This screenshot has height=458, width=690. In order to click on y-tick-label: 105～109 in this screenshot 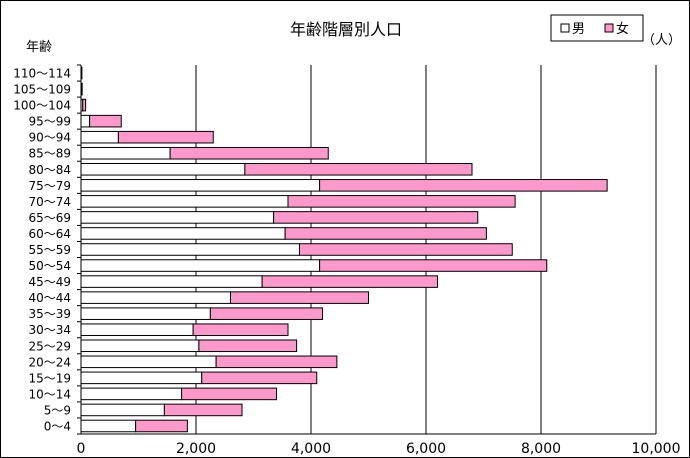, I will do `click(42, 90)`.